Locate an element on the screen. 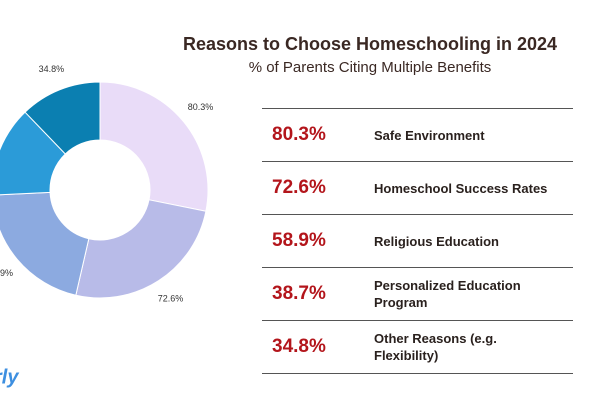  percent: 58.9% is located at coordinates (299, 240).